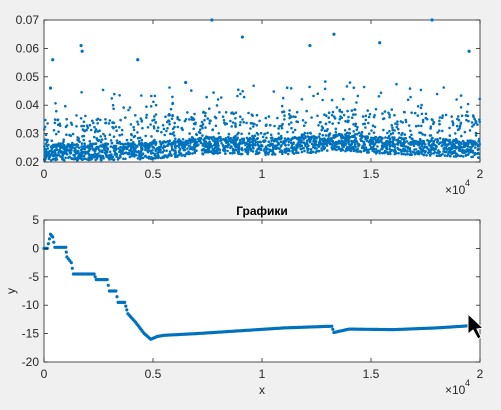 The width and height of the screenshot is (501, 410). I want to click on trajectory-point, so click(127, 310).